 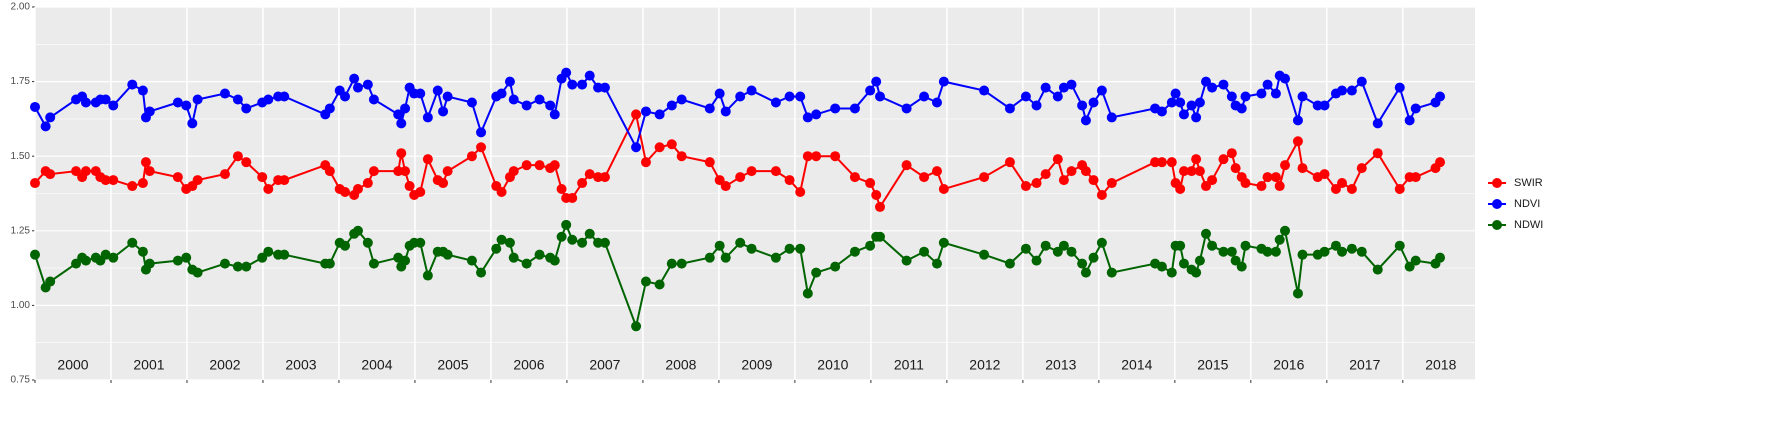 What do you see at coordinates (1212, 365) in the screenshot?
I see `x-tick-label: 2015` at bounding box center [1212, 365].